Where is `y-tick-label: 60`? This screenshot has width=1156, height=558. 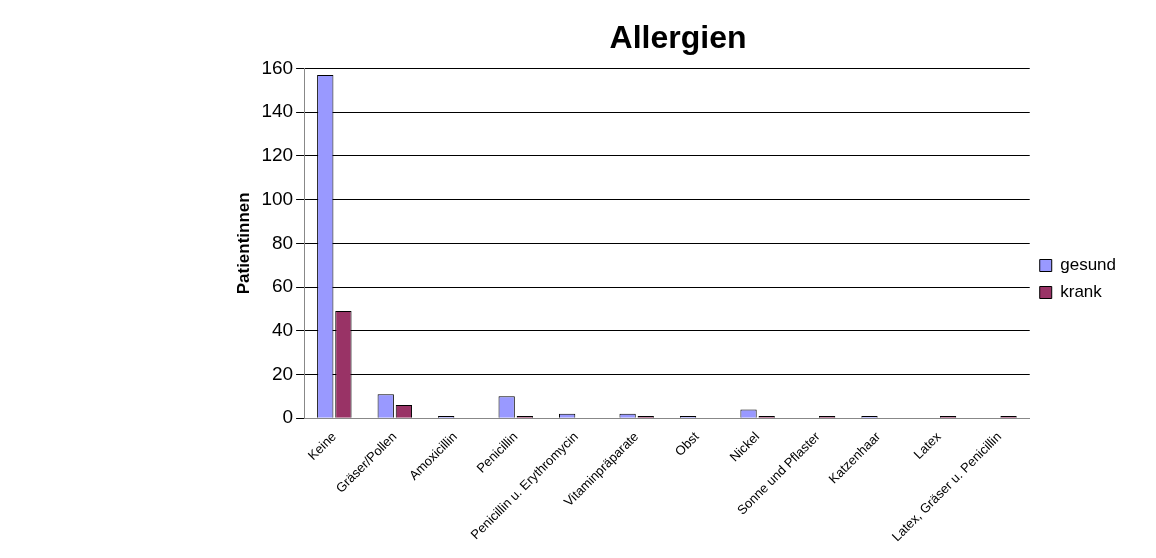
y-tick-label: 60 is located at coordinates (282, 286).